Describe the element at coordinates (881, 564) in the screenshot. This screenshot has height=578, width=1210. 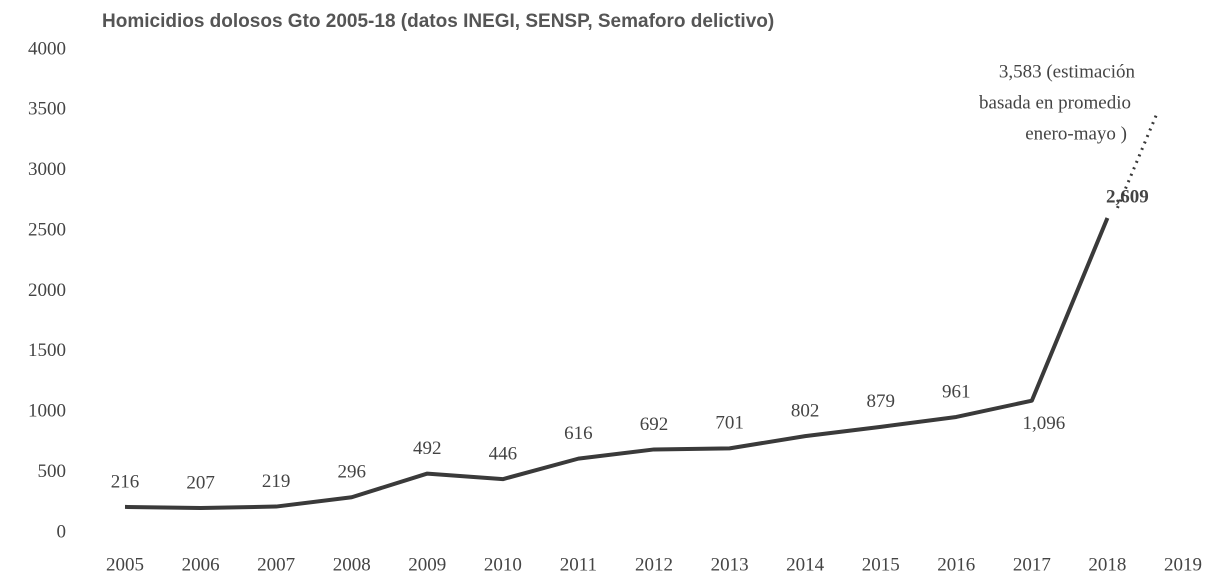
I see `x-tick-label: 2015` at that location.